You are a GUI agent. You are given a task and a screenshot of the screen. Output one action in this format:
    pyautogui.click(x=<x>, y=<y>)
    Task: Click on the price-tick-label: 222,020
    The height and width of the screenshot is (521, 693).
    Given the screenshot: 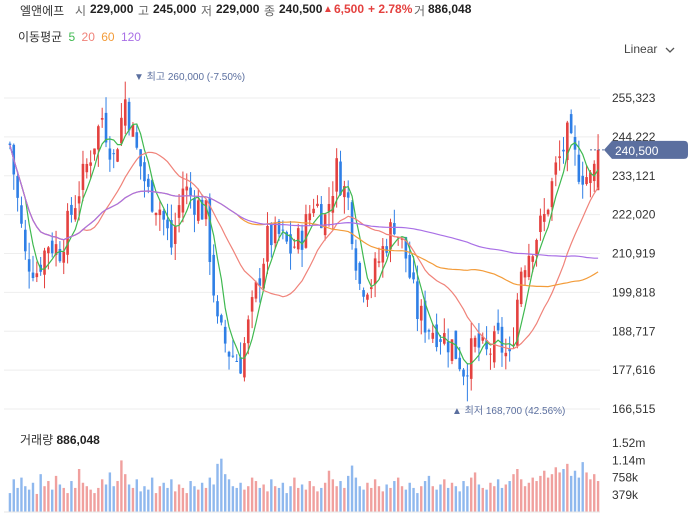 What is the action you would take?
    pyautogui.click(x=634, y=215)
    